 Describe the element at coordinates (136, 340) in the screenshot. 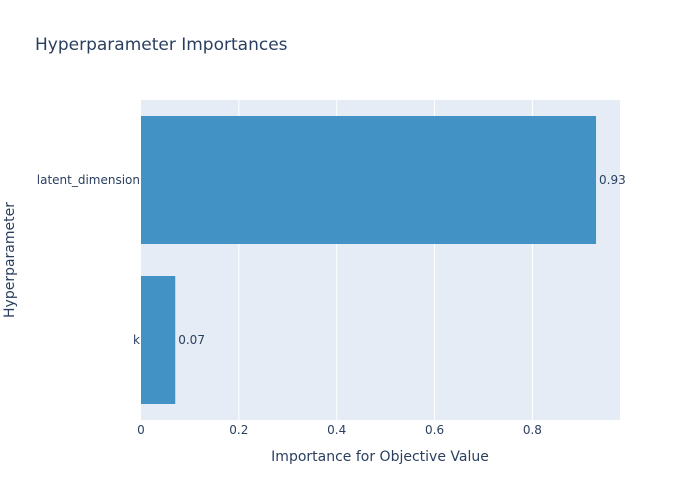

I see `y-tick-label: k` at that location.